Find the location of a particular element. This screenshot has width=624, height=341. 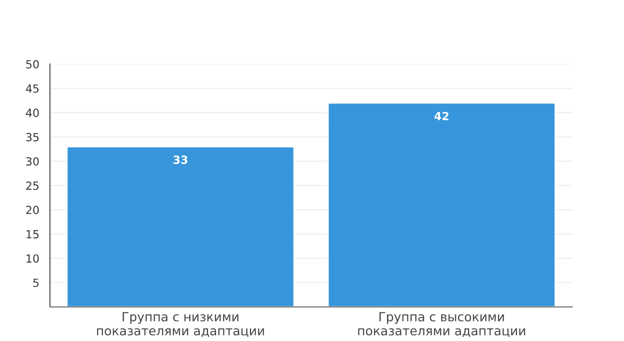

y-tick-label: 5 is located at coordinates (36, 282).